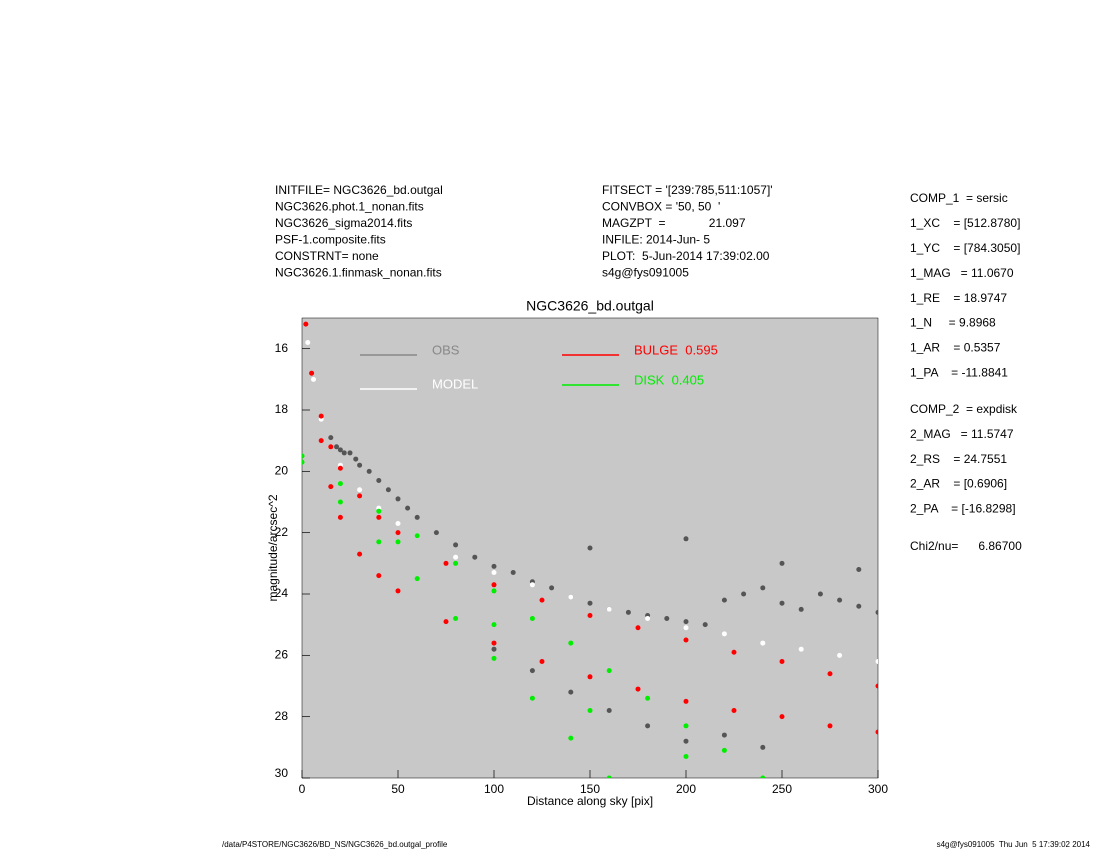 The height and width of the screenshot is (850, 1100). Describe the element at coordinates (282, 532) in the screenshot. I see `y-tick-label: 22` at that location.